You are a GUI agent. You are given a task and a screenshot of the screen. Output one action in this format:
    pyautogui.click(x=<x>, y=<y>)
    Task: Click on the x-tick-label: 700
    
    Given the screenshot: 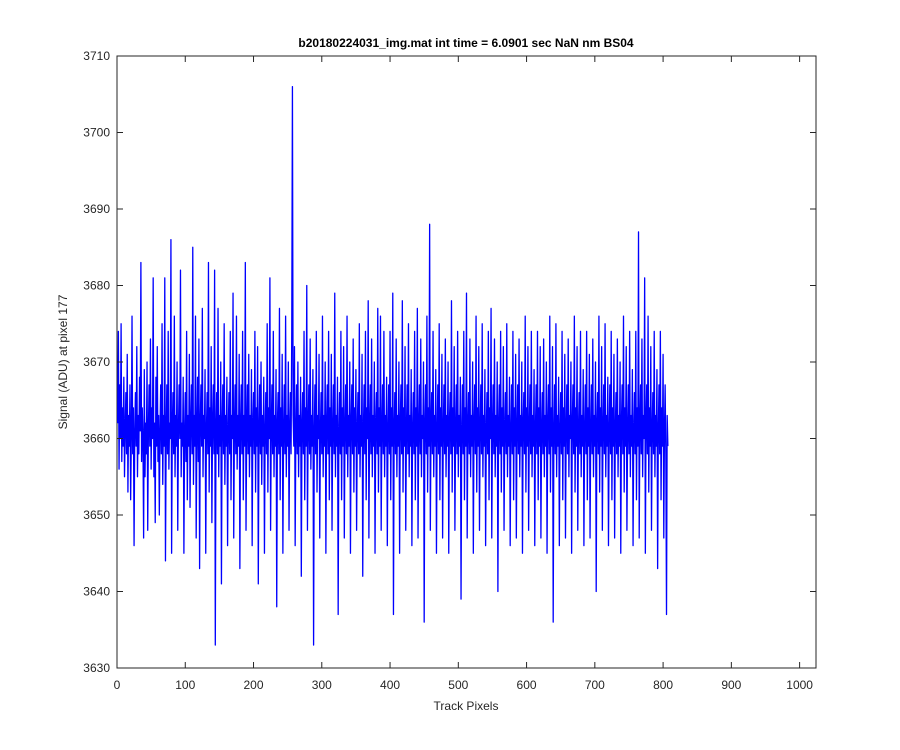 What is the action you would take?
    pyautogui.click(x=595, y=685)
    